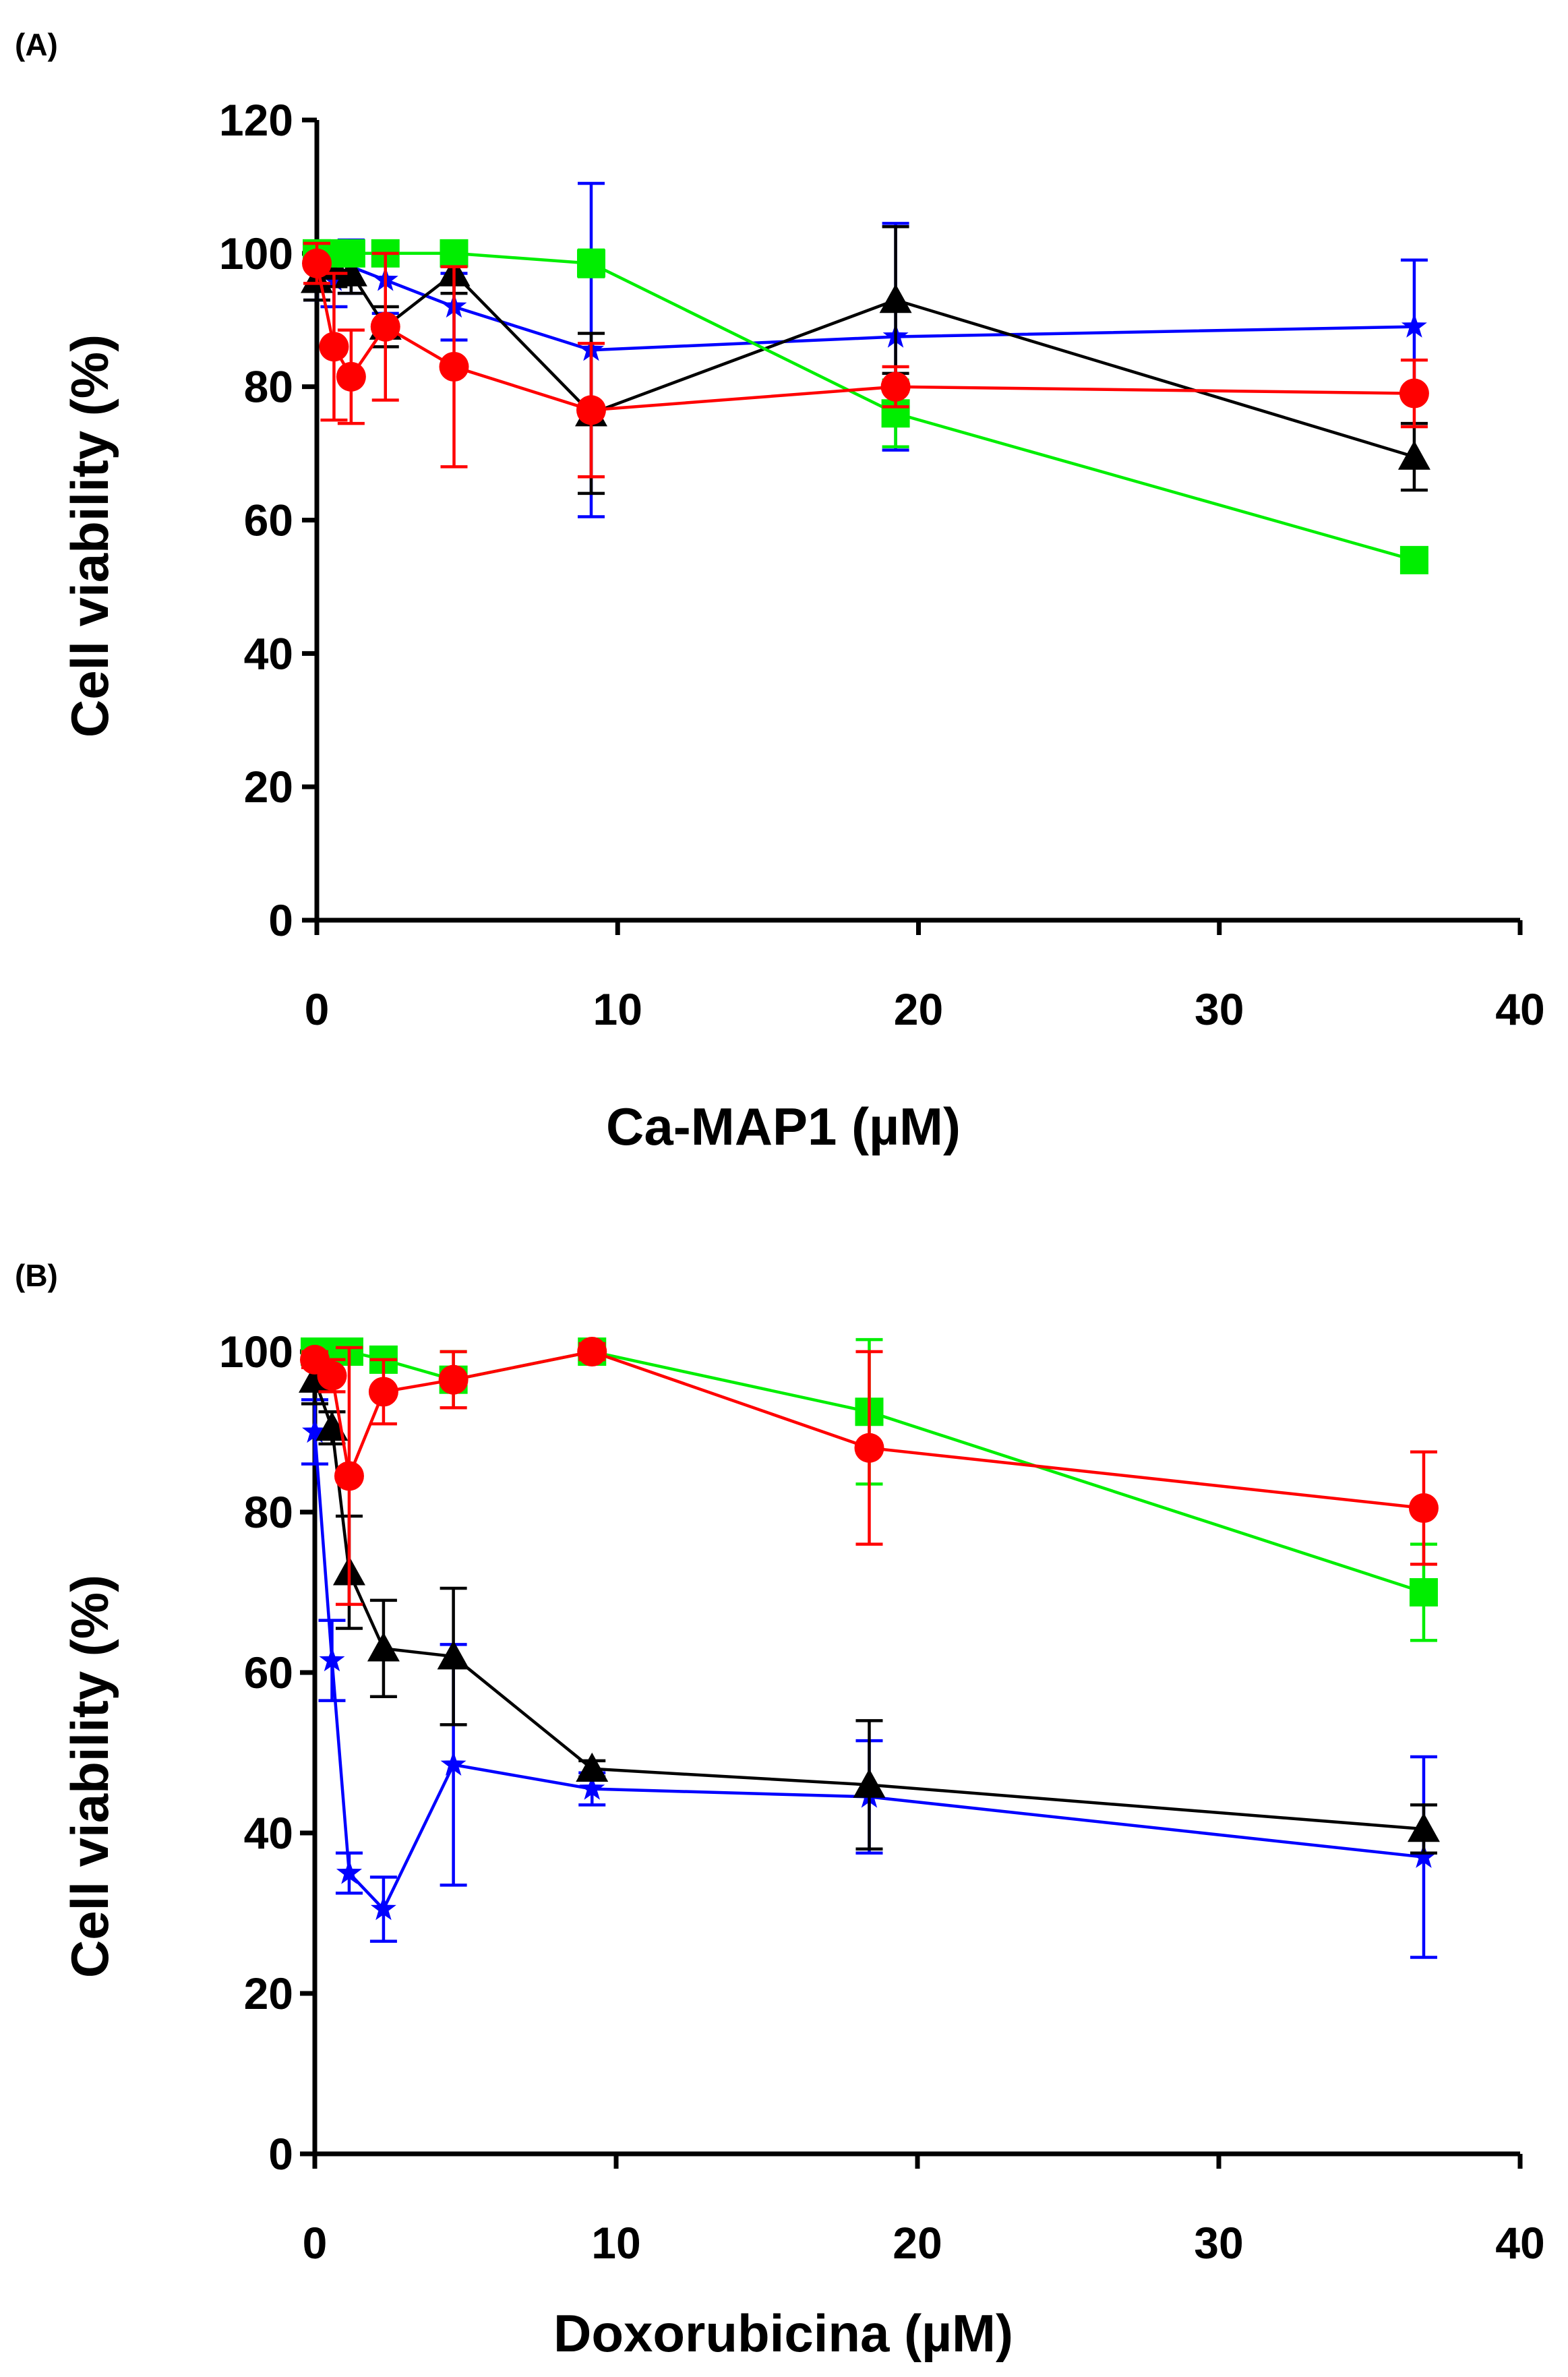  Describe the element at coordinates (918, 1009) in the screenshot. I see `panel-a-x-tick-label: 20` at that location.